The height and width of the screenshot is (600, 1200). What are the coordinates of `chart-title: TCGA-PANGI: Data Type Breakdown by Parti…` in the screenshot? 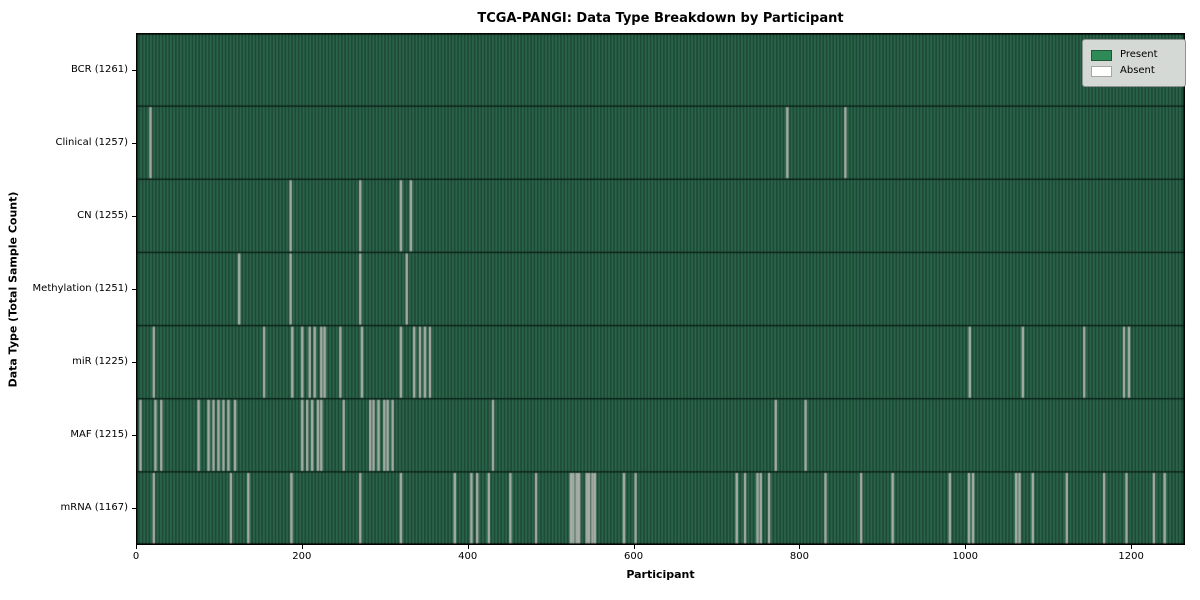 It's located at (660, 18).